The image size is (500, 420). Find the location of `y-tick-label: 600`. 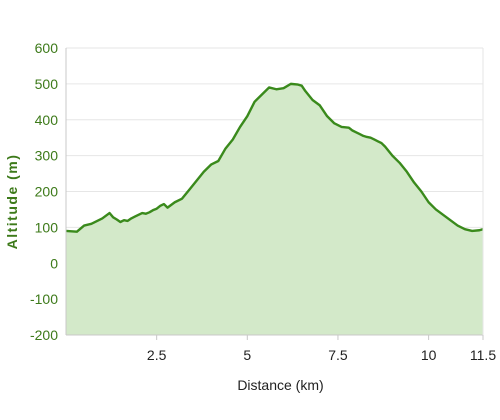

y-tick-label: 600 is located at coordinates (47, 48).